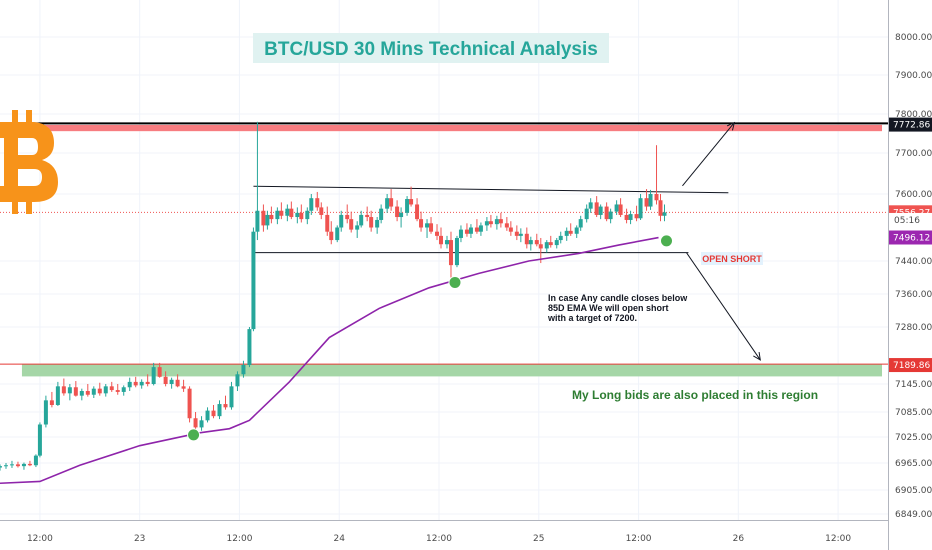 This screenshot has width=932, height=550. What do you see at coordinates (592, 318) in the screenshot?
I see `short-note-line-3: with a target of 7200.` at bounding box center [592, 318].